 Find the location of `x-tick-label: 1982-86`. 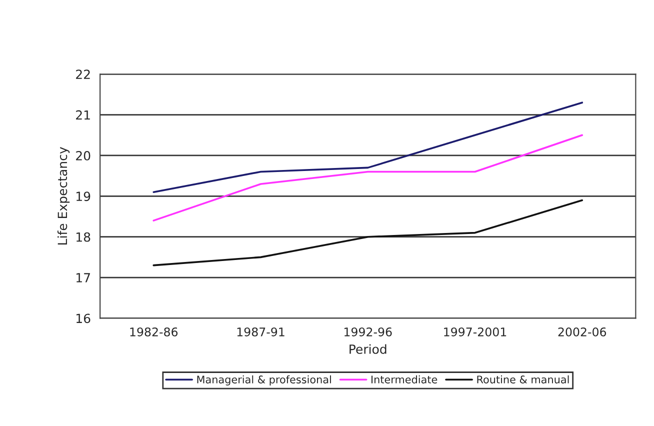

x-tick-label: 1982-86 is located at coordinates (154, 331).